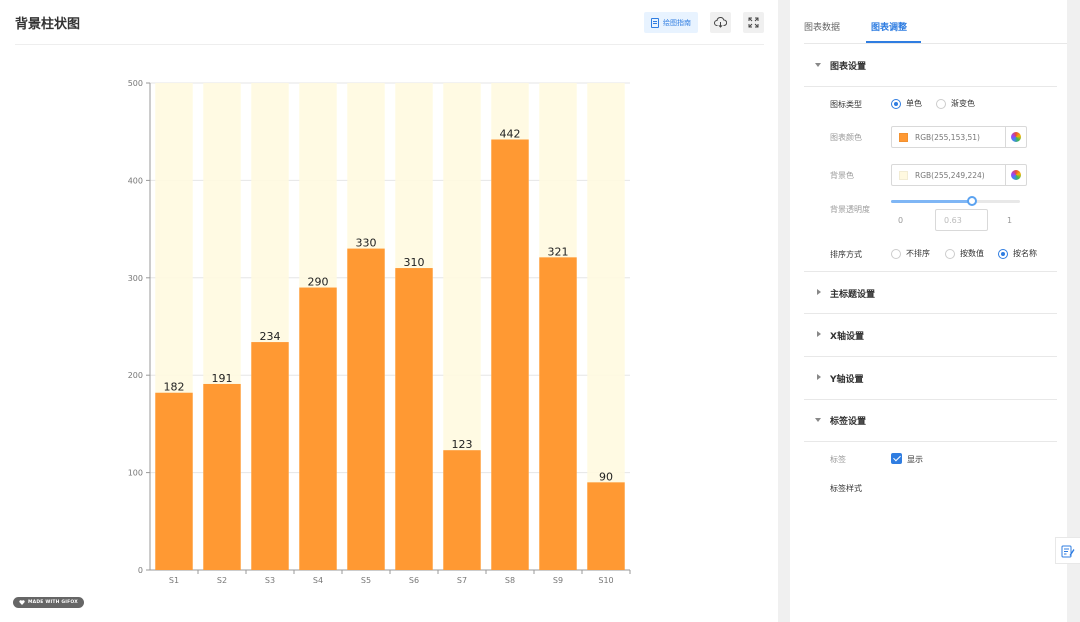 The image size is (1080, 622). Describe the element at coordinates (366, 580) in the screenshot. I see `x-tick-label: S5` at that location.